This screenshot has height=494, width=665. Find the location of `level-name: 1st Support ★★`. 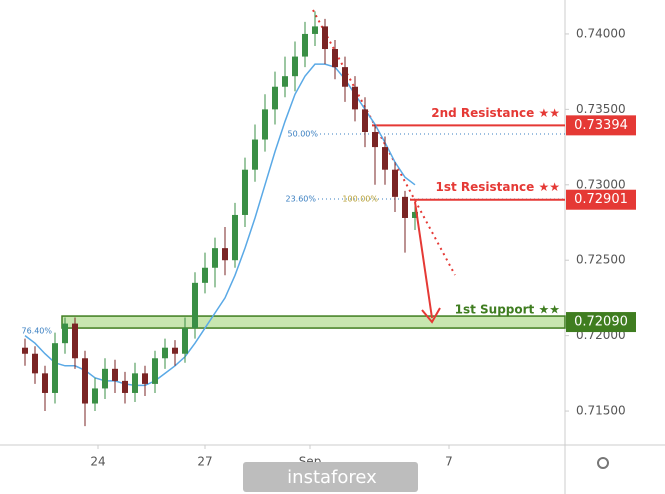

level-name: 1st Support ★★ is located at coordinates (507, 310).